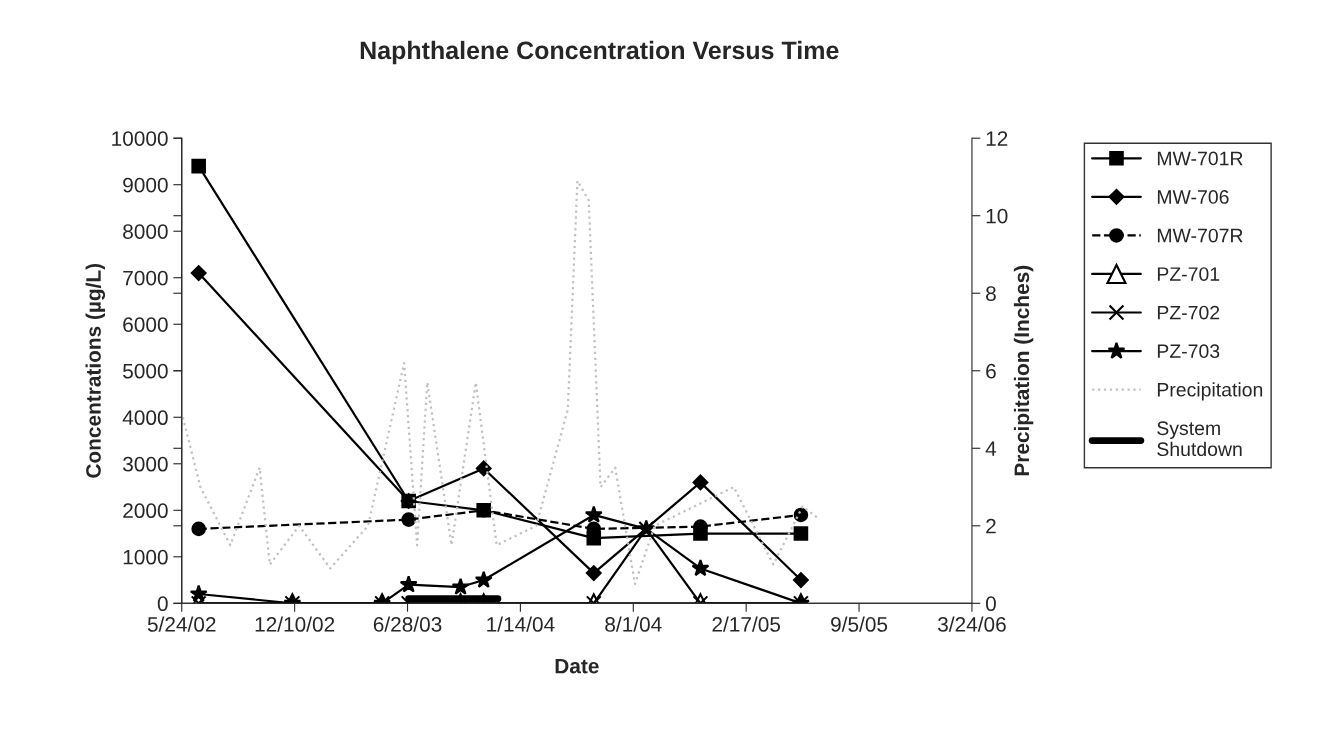 The width and height of the screenshot is (1317, 743). What do you see at coordinates (1200, 235) in the screenshot?
I see `legend-label: MW-707R` at bounding box center [1200, 235].